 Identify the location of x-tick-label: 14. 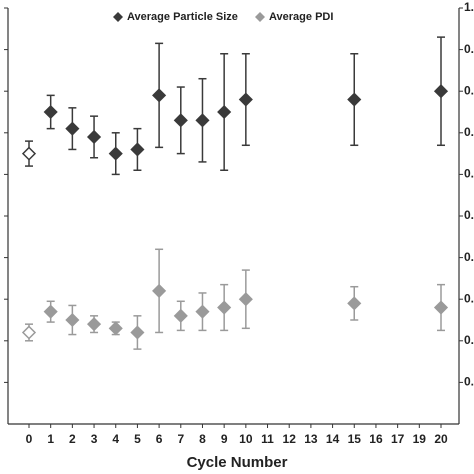
(333, 439).